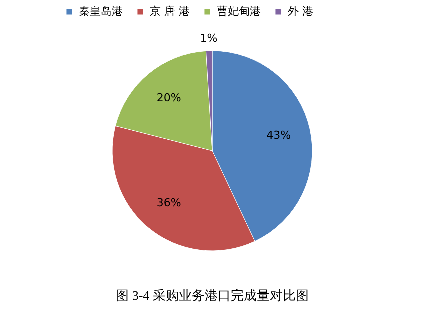  I want to click on legend-label: 外 港, so click(301, 11).